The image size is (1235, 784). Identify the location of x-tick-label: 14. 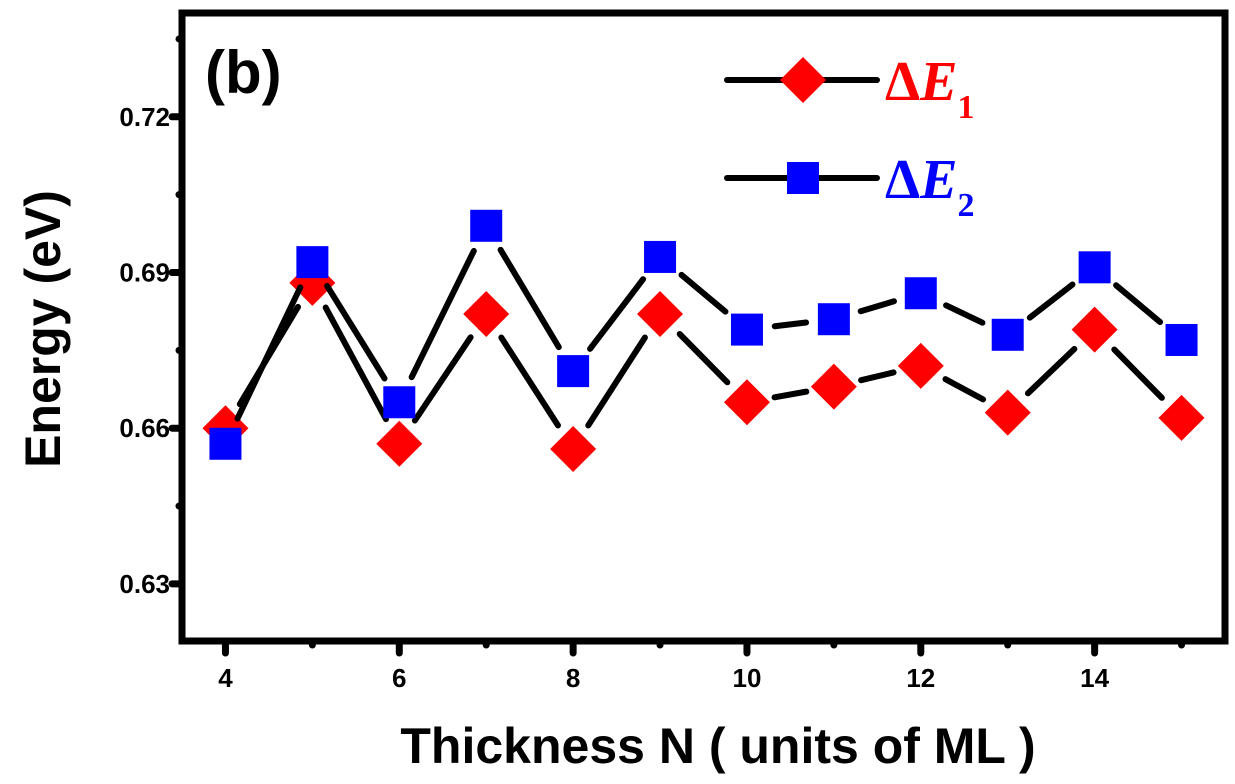
(1094, 678).